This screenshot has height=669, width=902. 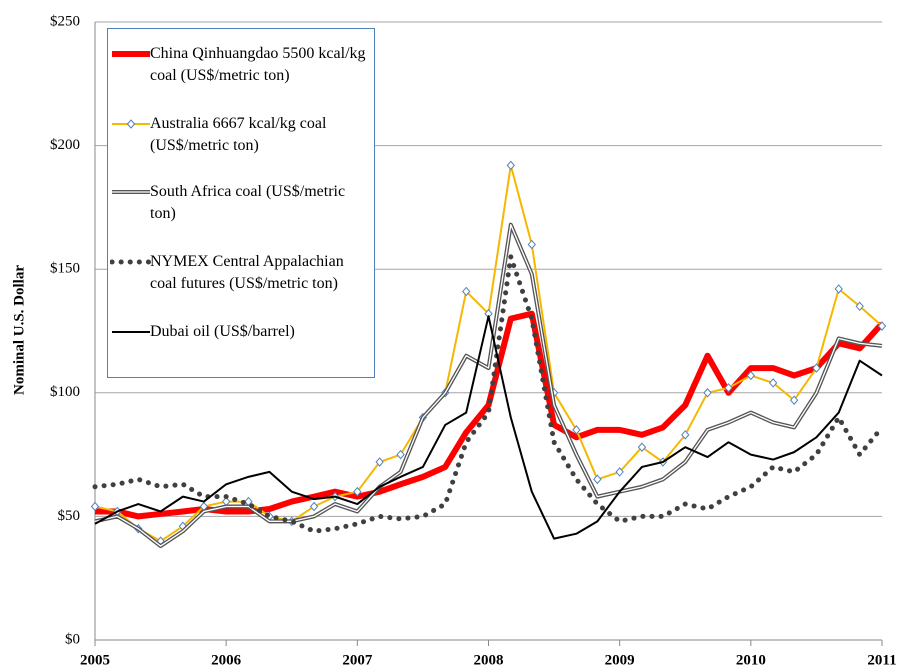 I want to click on legend-marker, so click(x=131, y=124).